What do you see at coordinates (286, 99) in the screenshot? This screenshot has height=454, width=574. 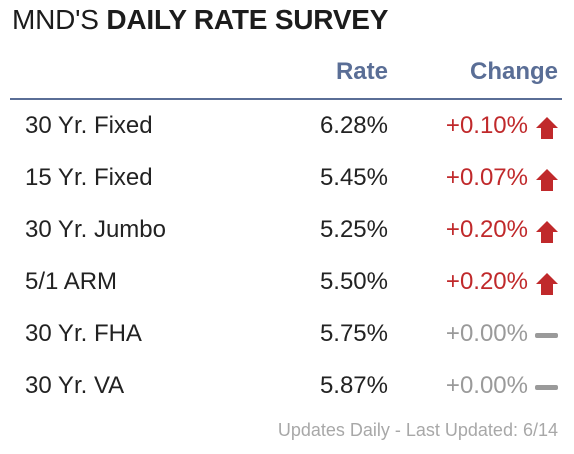 I see `header-divider` at bounding box center [286, 99].